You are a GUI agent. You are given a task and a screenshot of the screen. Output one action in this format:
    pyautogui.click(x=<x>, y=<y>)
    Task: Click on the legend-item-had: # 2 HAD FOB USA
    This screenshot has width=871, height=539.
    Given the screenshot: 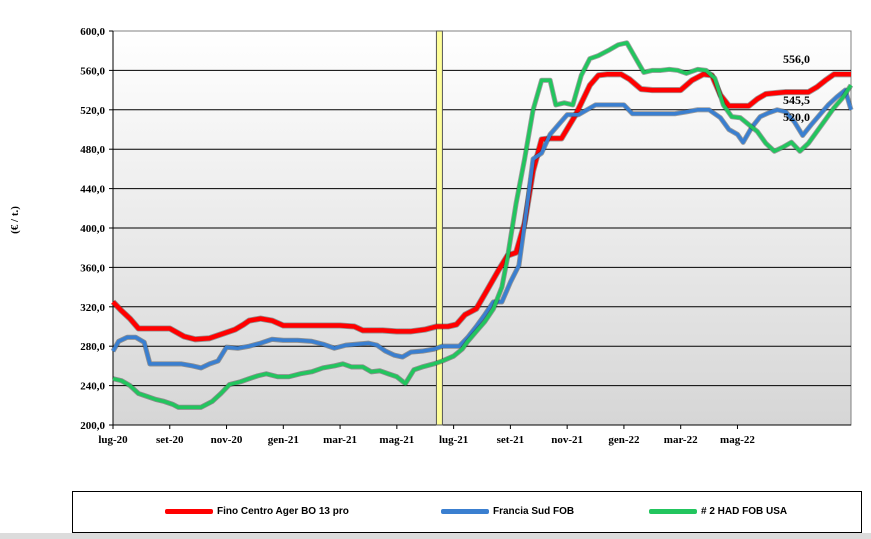 What is the action you would take?
    pyautogui.click(x=718, y=511)
    